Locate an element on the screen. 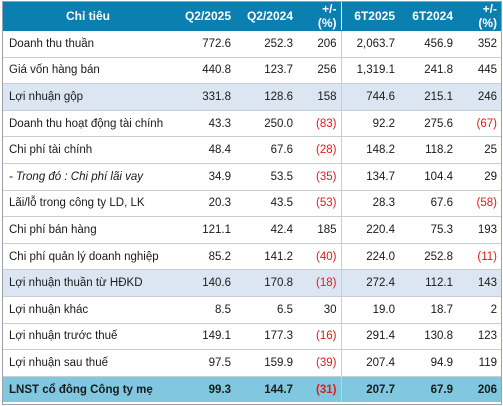 The image size is (503, 406). row-value: 220.4 is located at coordinates (369, 230).